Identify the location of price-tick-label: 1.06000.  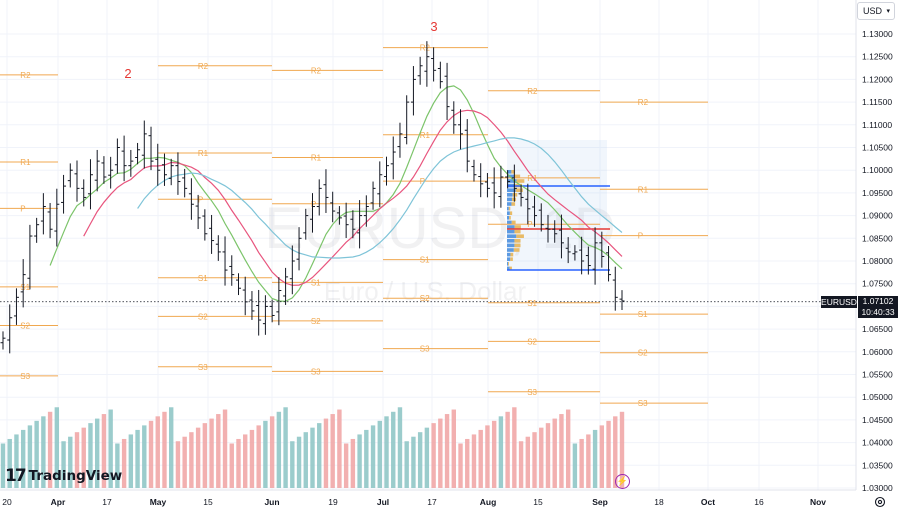
(877, 352).